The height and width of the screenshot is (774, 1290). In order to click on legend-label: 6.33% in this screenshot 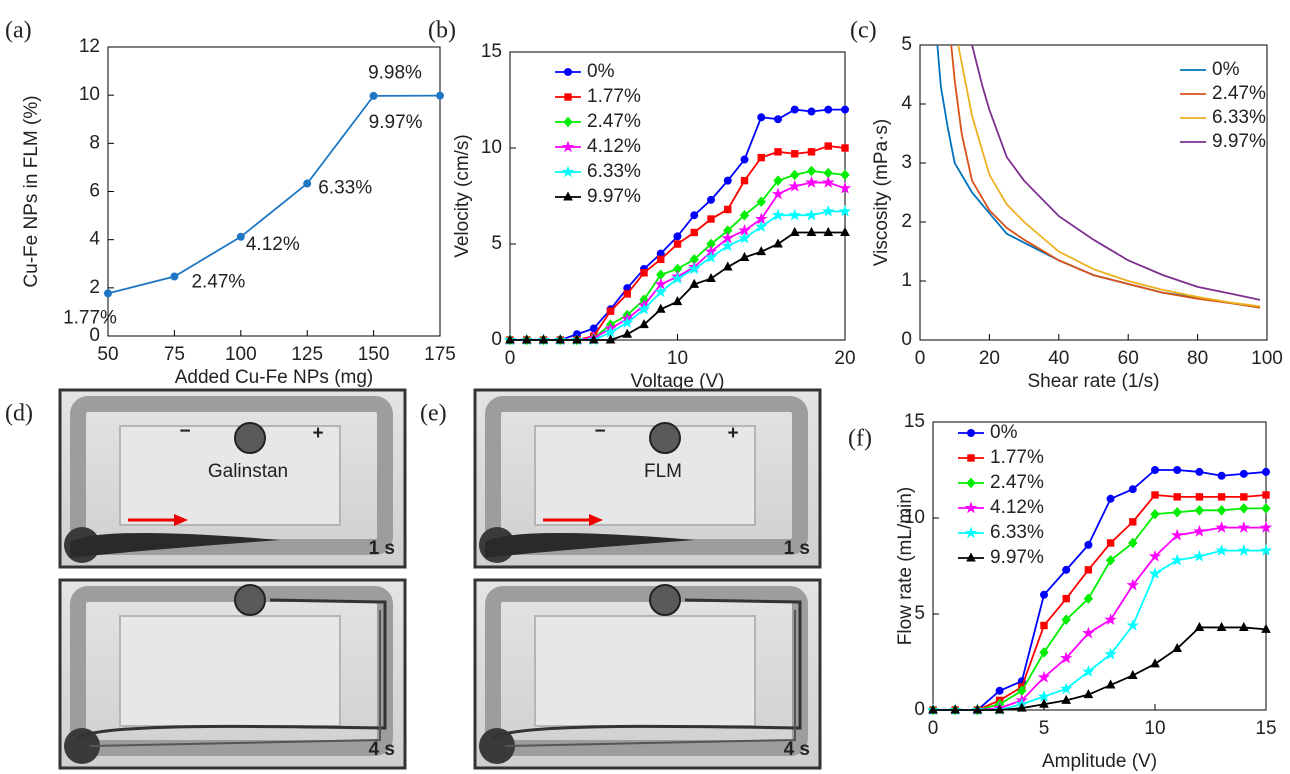, I will do `click(614, 171)`.